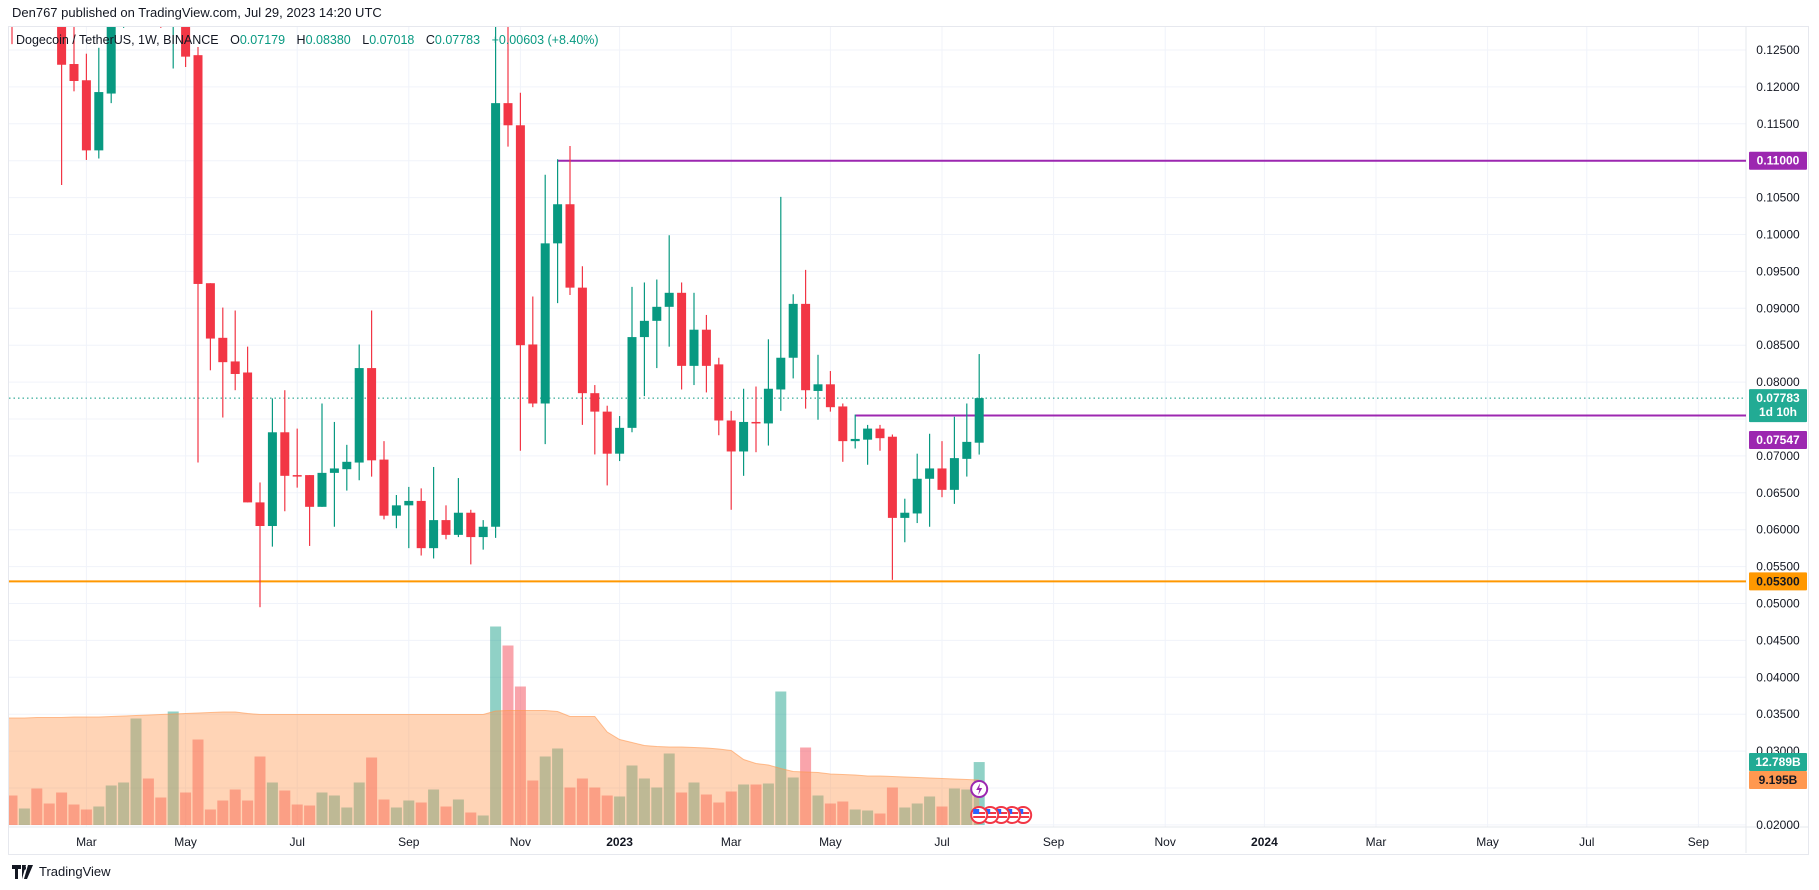 This screenshot has height=890, width=1819. What do you see at coordinates (1778, 198) in the screenshot?
I see `price-tick-label: 0.10500` at bounding box center [1778, 198].